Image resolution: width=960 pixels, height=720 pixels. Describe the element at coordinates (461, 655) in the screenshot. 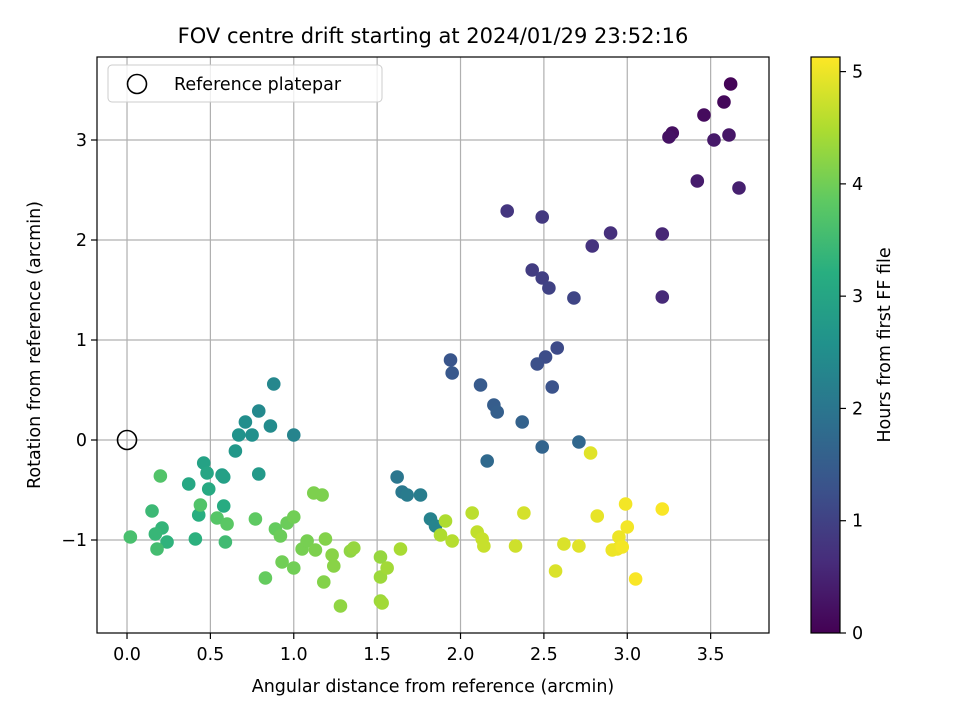

I see `x-tick-label: 2.0` at that location.